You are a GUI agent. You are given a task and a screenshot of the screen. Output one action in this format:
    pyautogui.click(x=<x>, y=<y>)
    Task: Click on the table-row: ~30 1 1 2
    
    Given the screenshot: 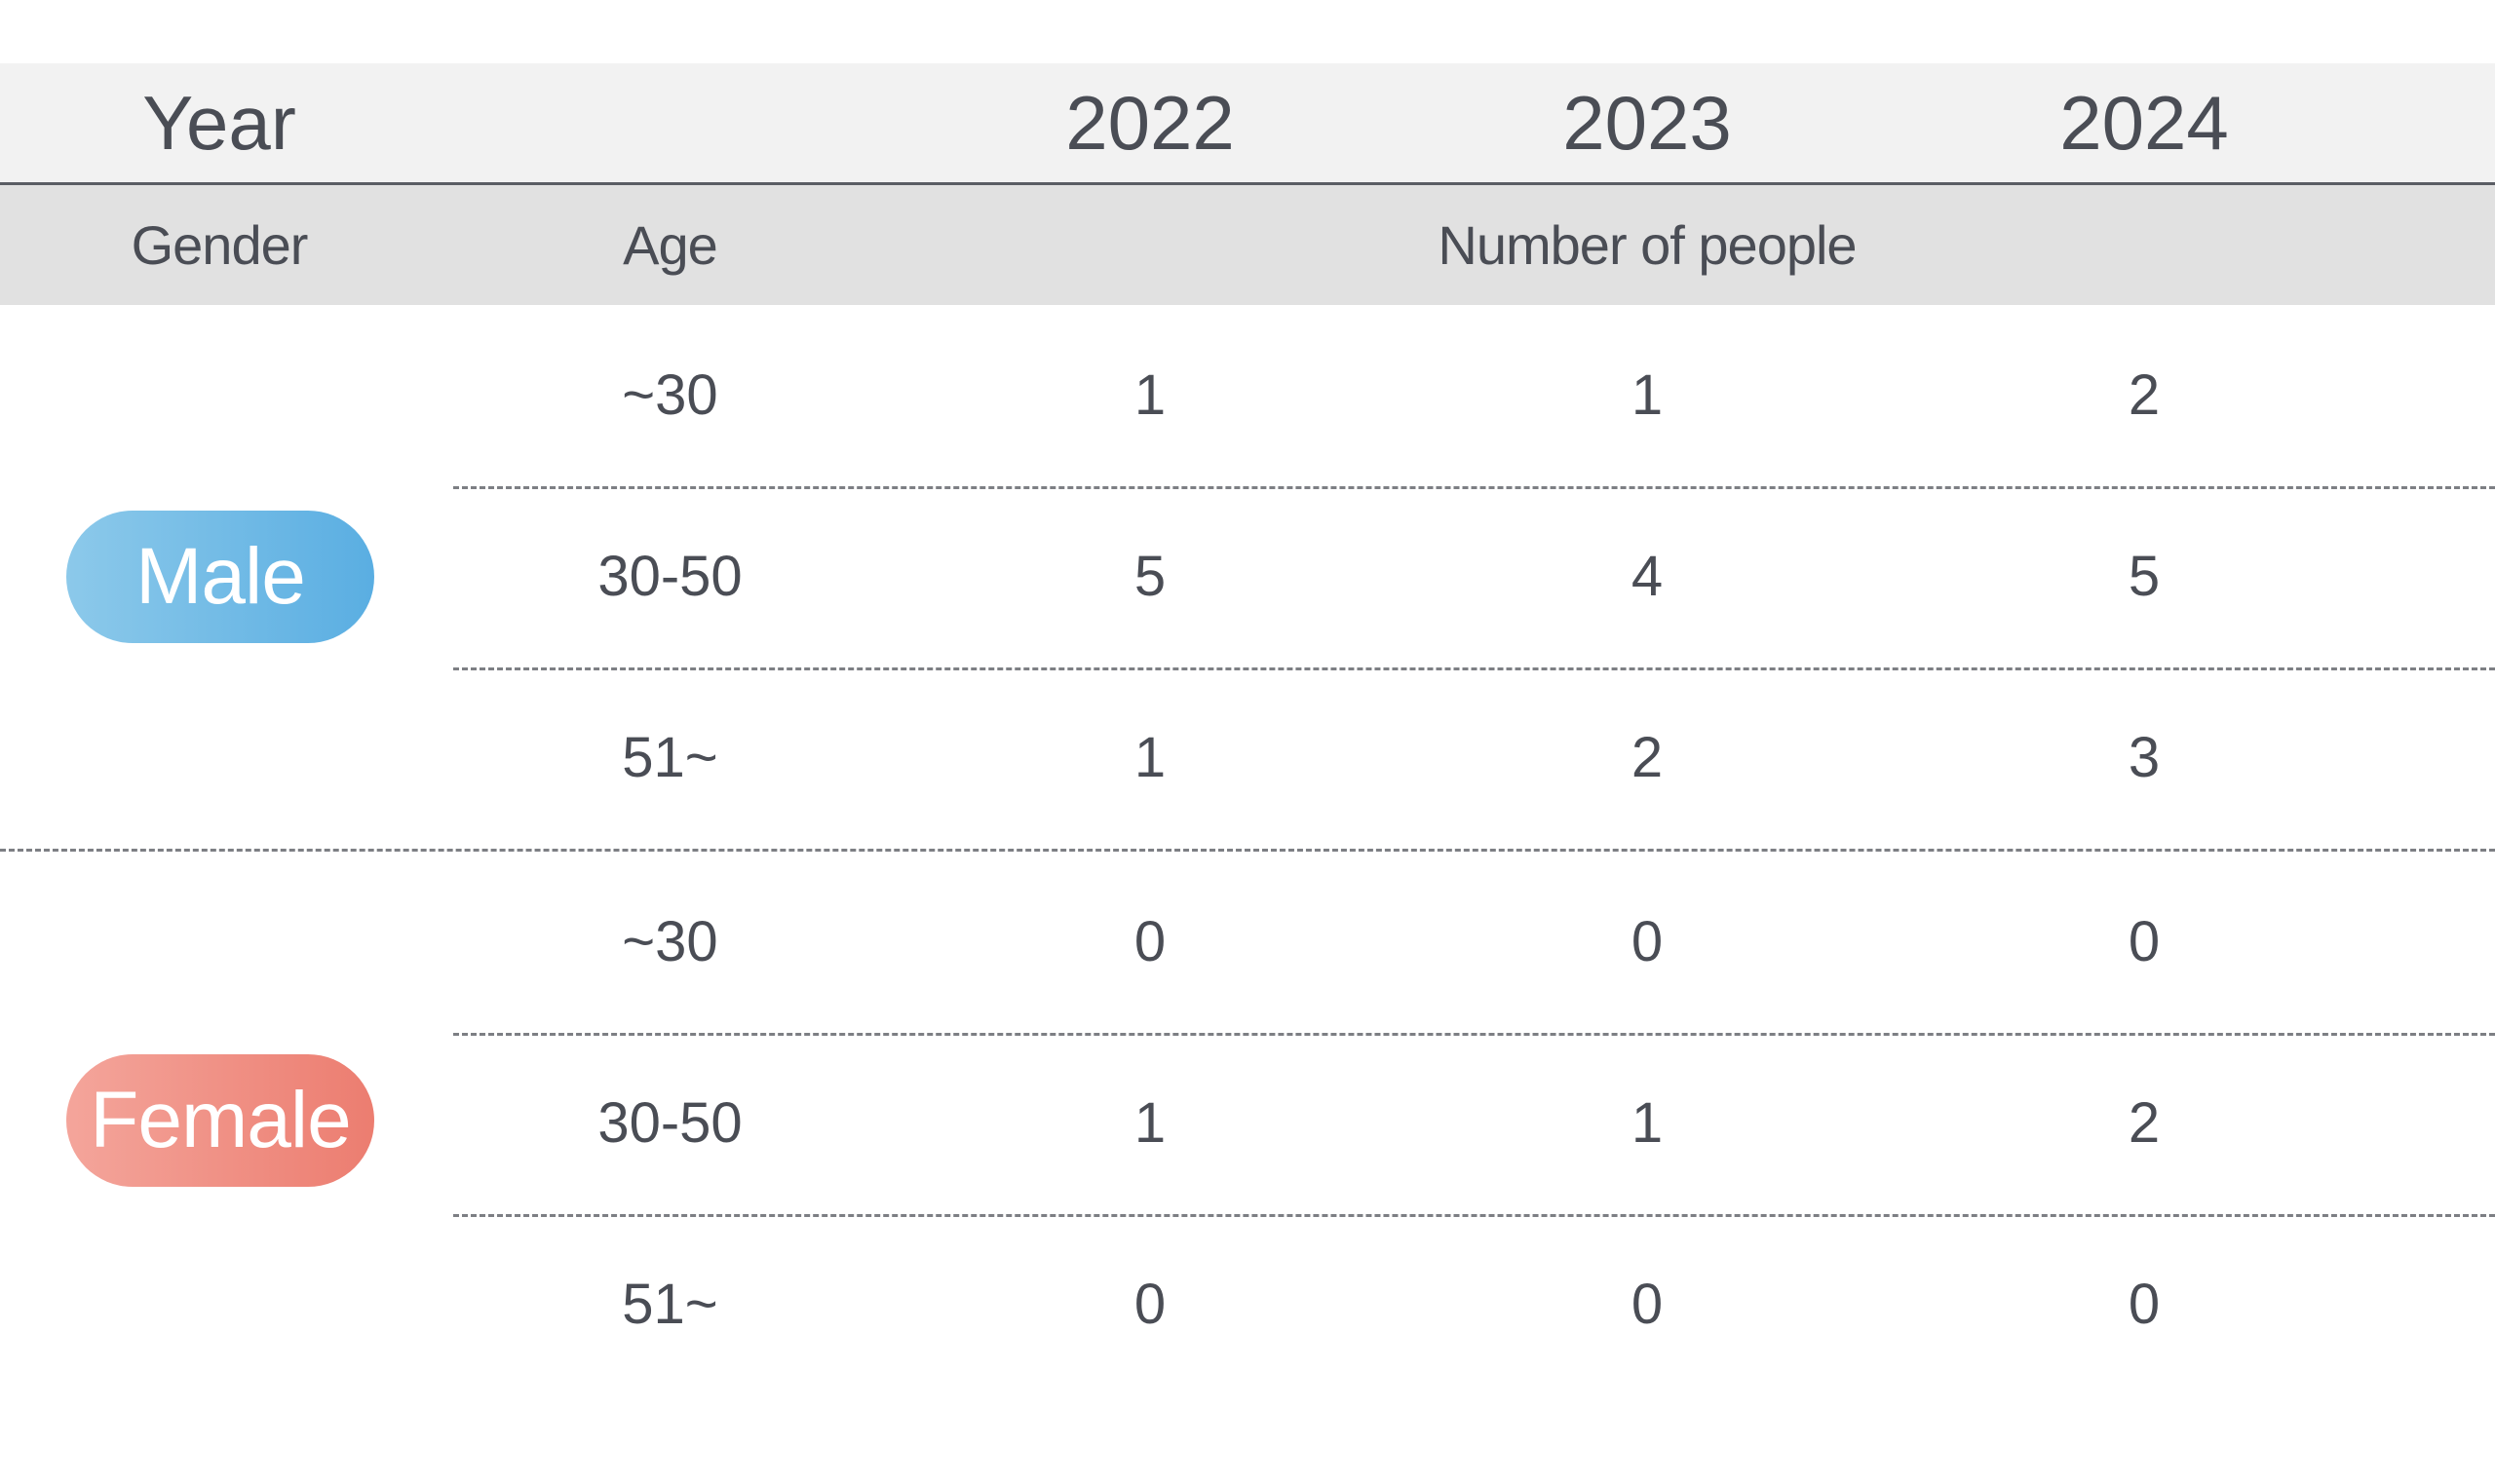 What is the action you would take?
    pyautogui.click(x=1247, y=395)
    